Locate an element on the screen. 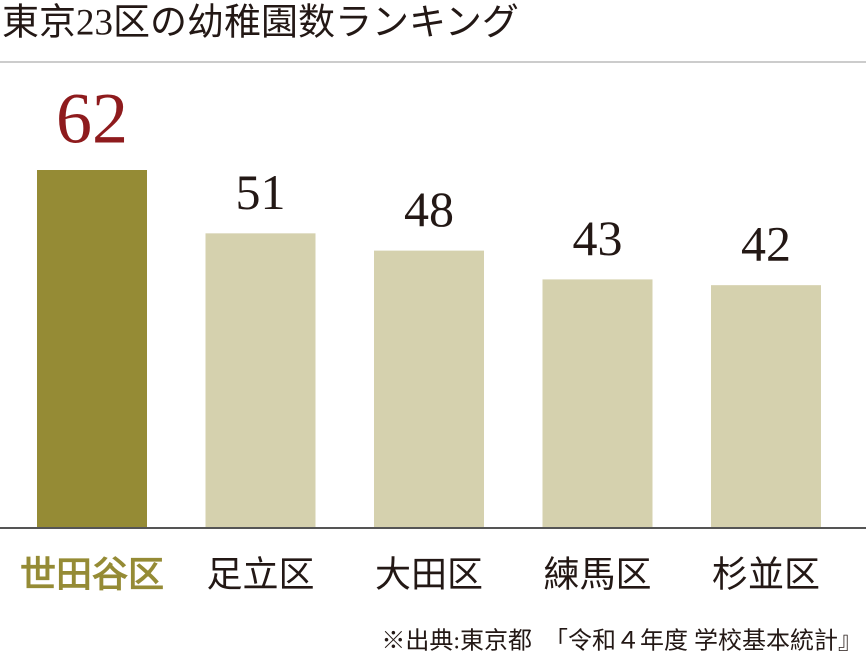 The image size is (866, 664). value-label: 51 is located at coordinates (261, 192).